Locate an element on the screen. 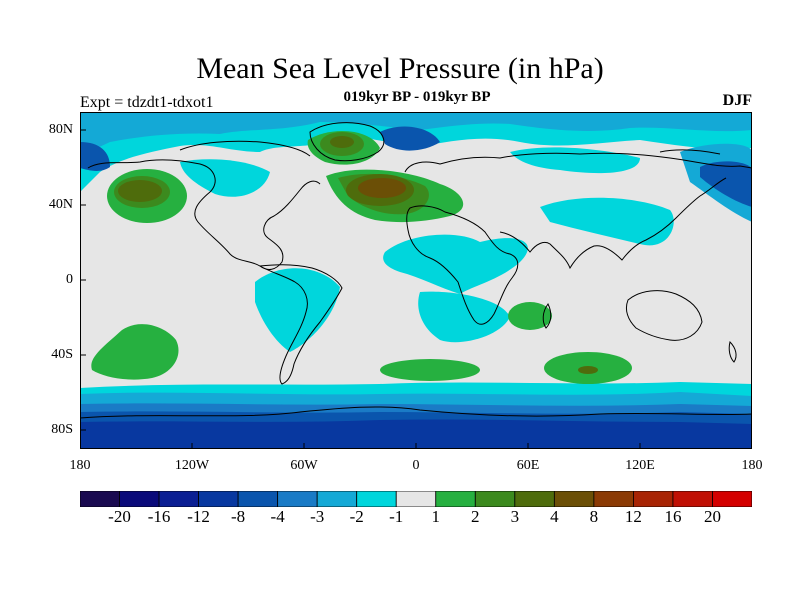 This screenshot has height=600, width=800. canada-negative is located at coordinates (225, 178).